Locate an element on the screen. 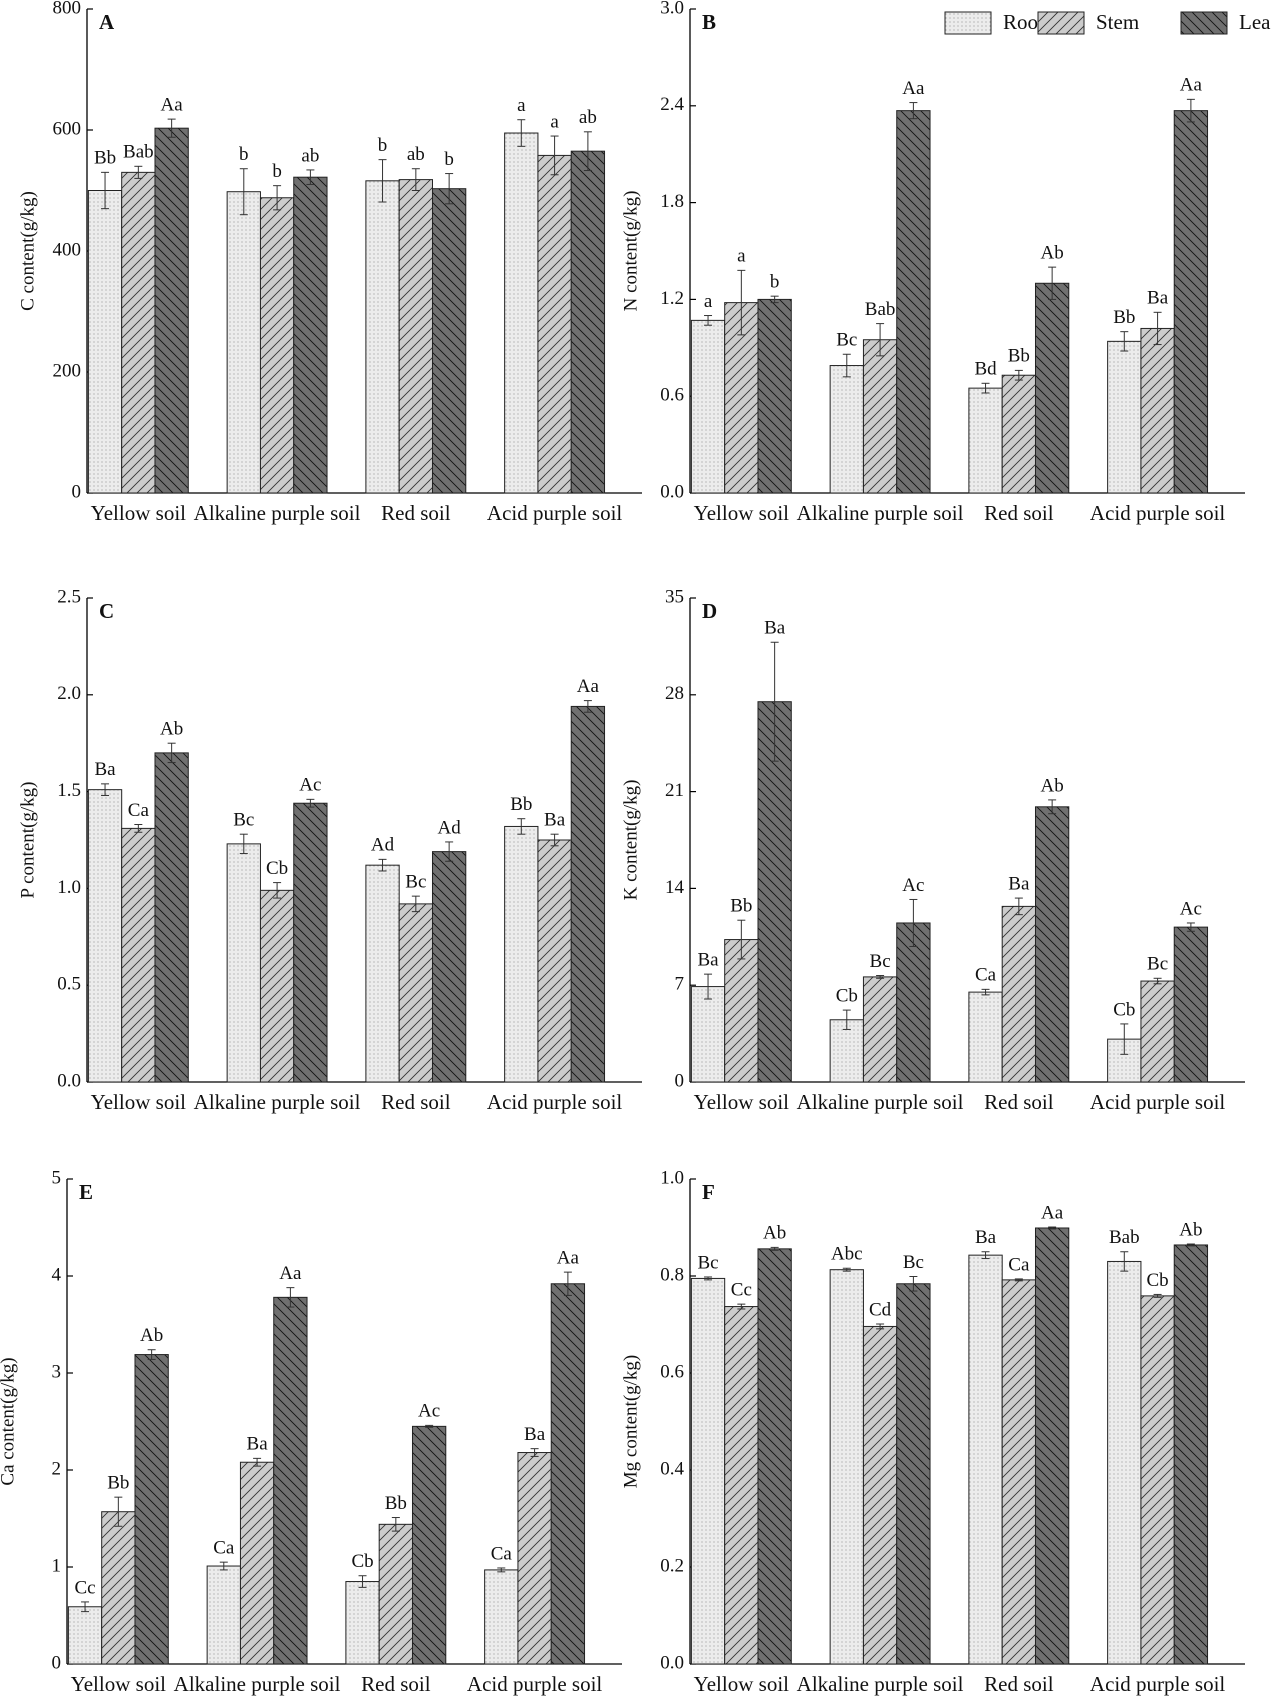  y-tick-label: 0.6 is located at coordinates (672, 395).